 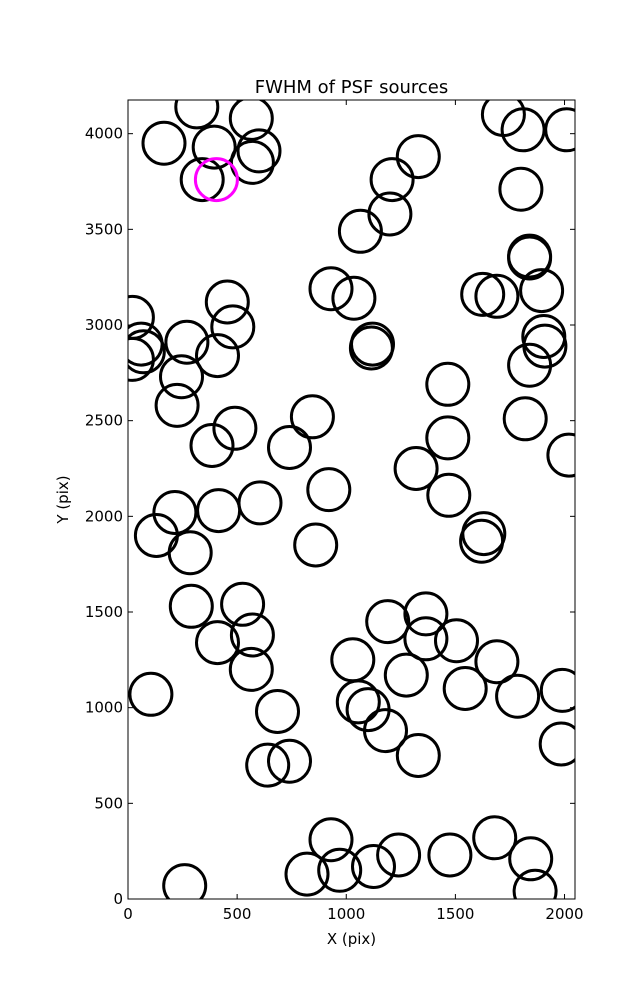 I want to click on x-tick-label: 1000, so click(x=346, y=914).